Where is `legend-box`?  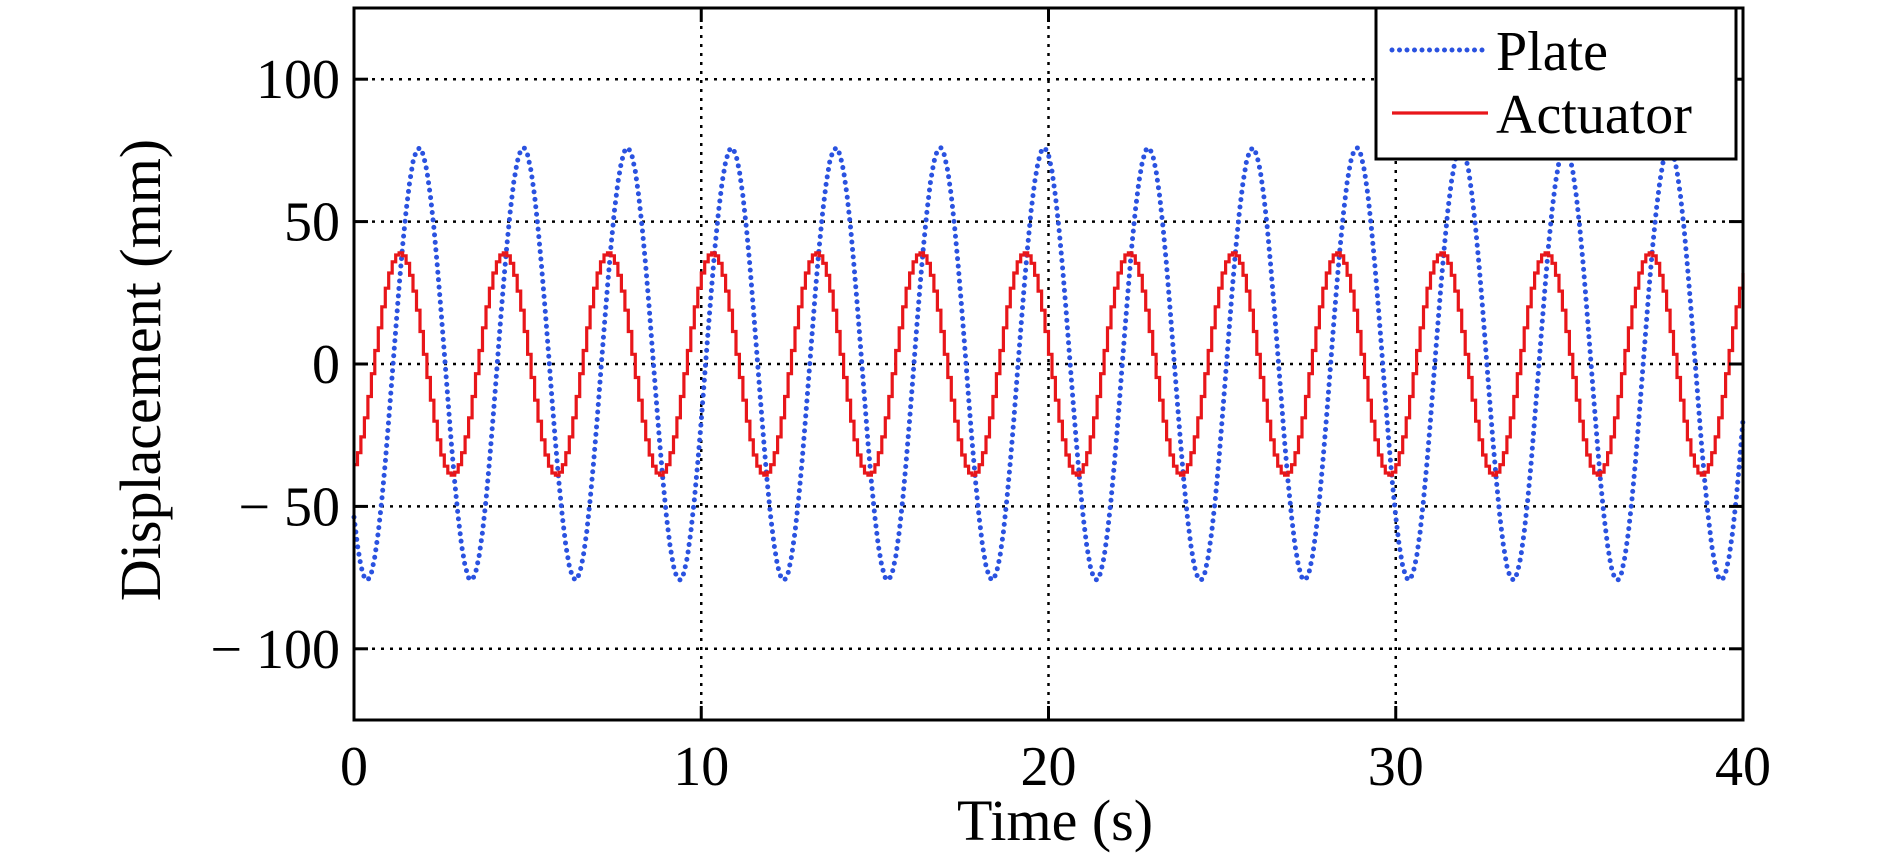
legend-box is located at coordinates (1556, 83).